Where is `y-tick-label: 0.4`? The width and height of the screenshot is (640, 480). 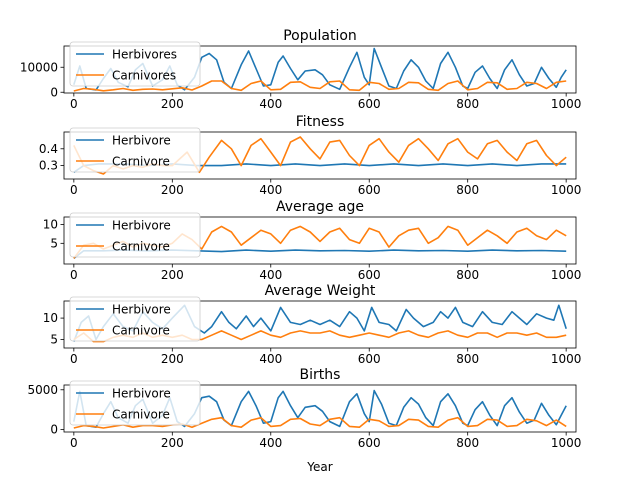
y-tick-label: 0.4 is located at coordinates (48, 149).